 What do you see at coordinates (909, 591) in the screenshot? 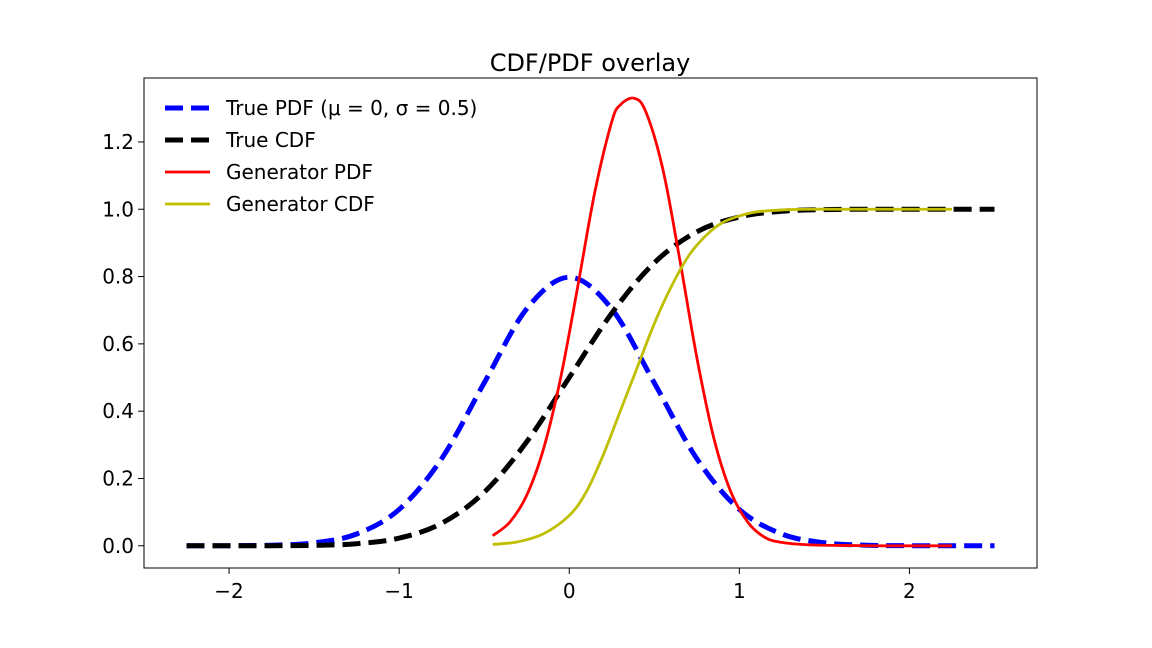
I see `x-tick-label: 2` at bounding box center [909, 591].